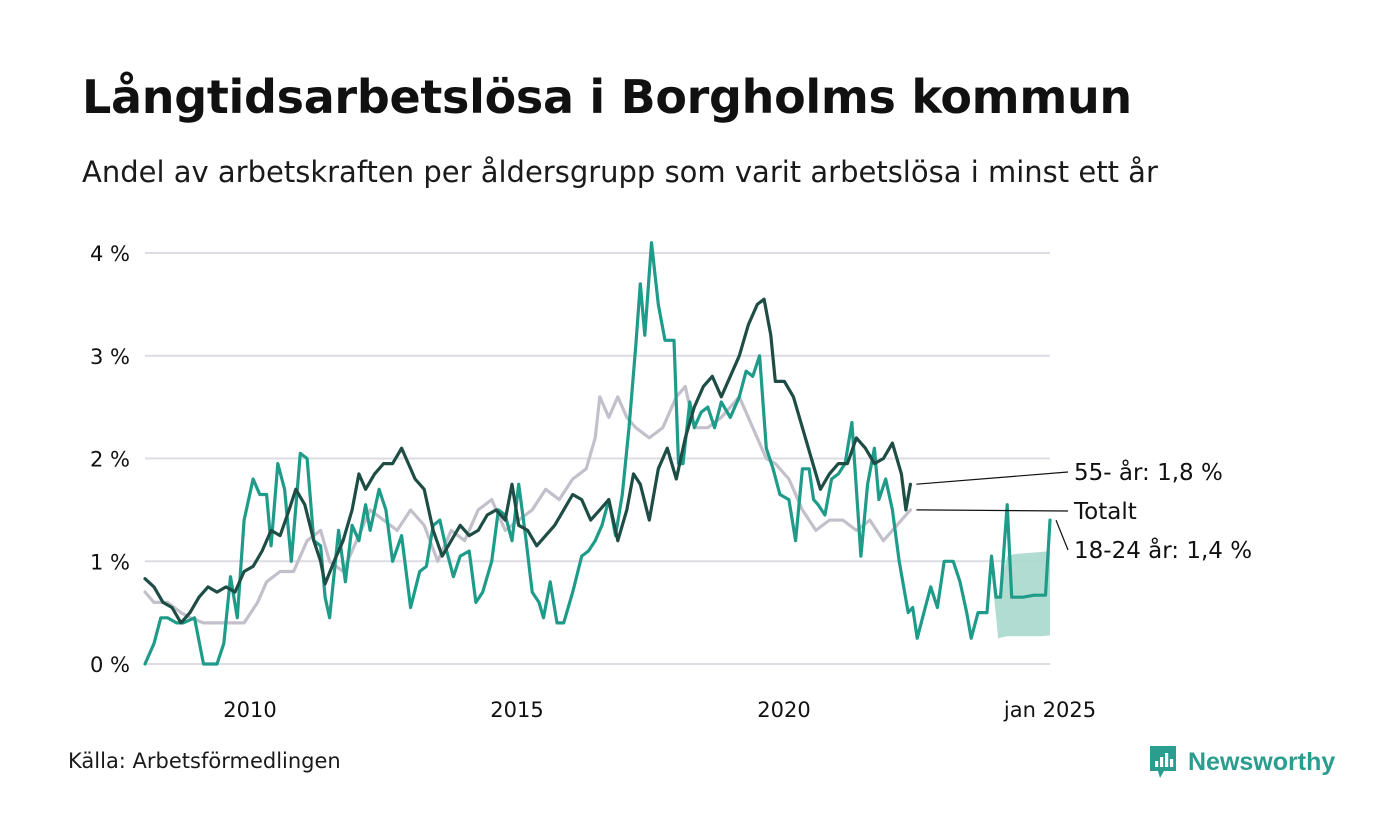  I want to click on label-leader-young, so click(1062, 535).